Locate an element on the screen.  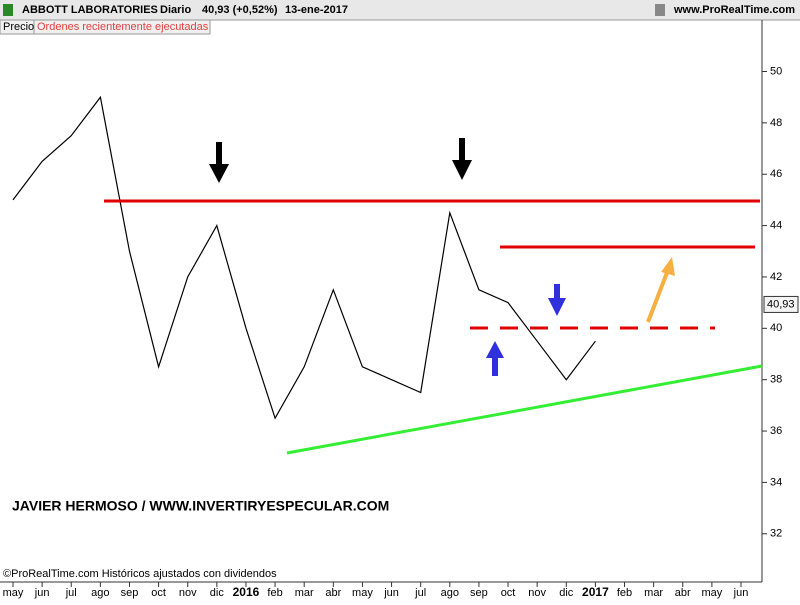
header-price: 40,93 (+0,52%) is located at coordinates (240, 10).